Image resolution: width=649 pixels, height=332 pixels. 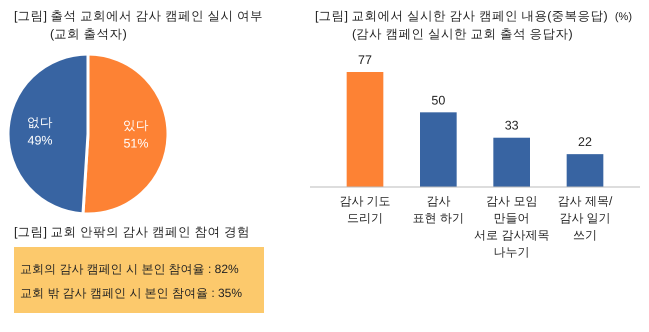 What do you see at coordinates (438, 100) in the screenshot?
I see `data-label: 50` at bounding box center [438, 100].